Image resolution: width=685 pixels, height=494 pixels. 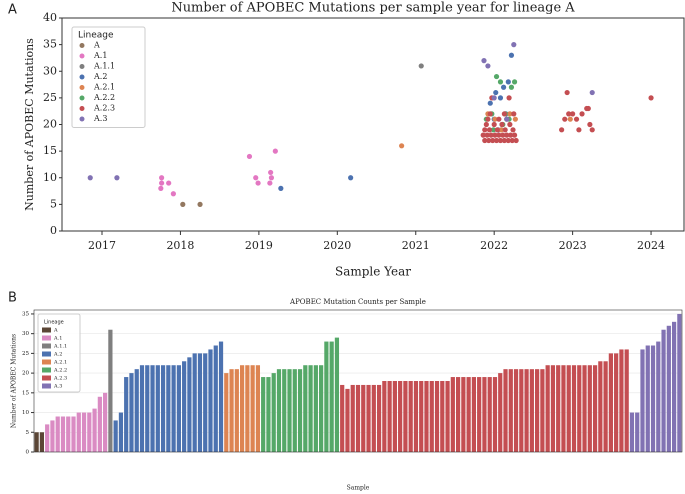 I want to click on x-axis-label: Sample, so click(x=358, y=488).